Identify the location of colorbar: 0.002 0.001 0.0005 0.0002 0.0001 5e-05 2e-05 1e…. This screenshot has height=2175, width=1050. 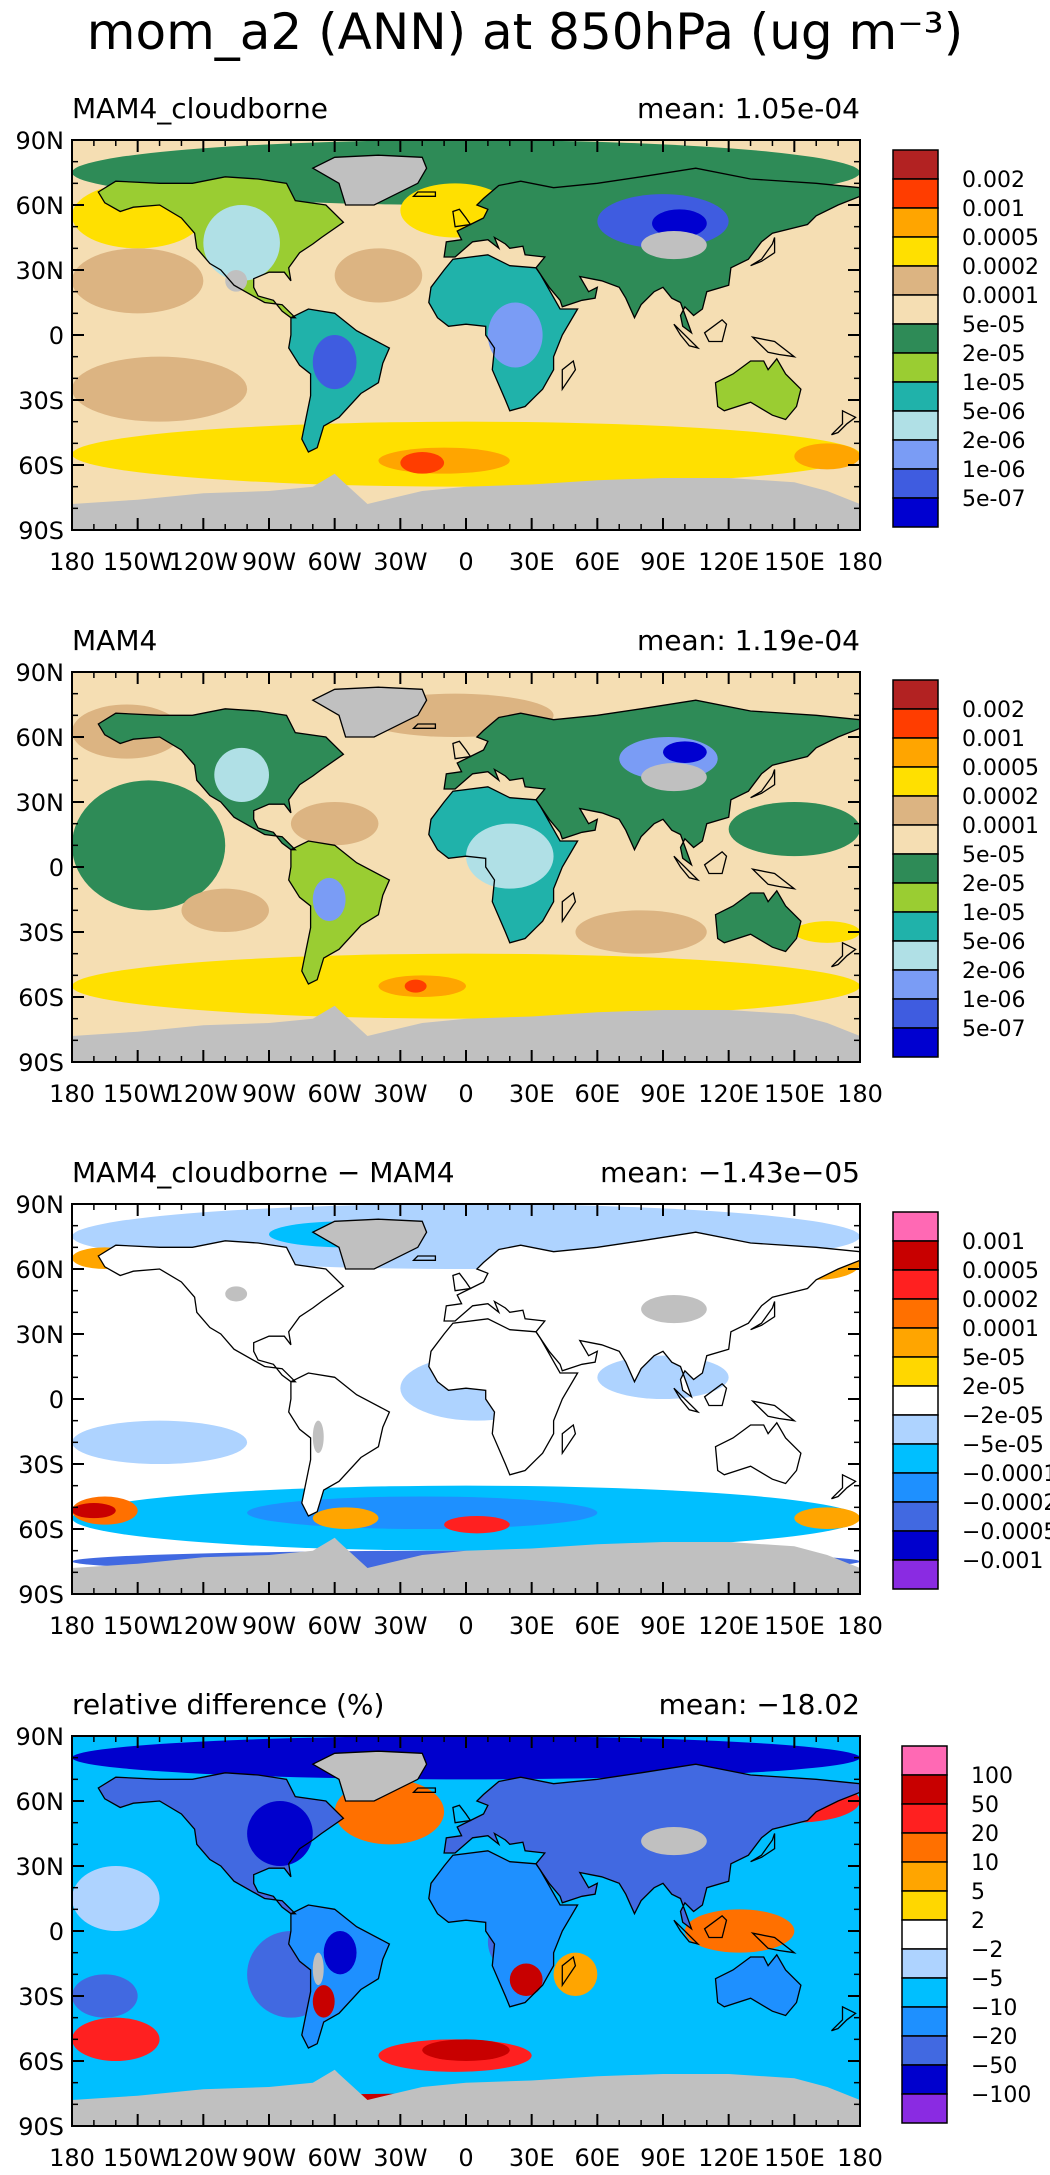
(965, 868).